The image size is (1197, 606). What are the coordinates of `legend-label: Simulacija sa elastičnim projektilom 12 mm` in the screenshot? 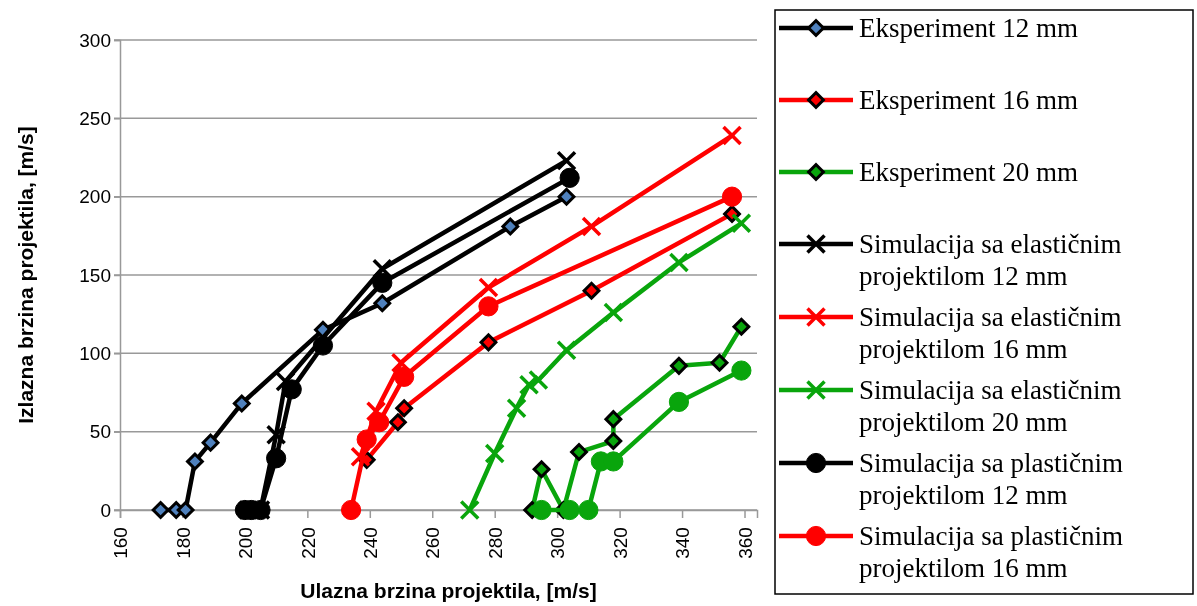 It's located at (990, 260).